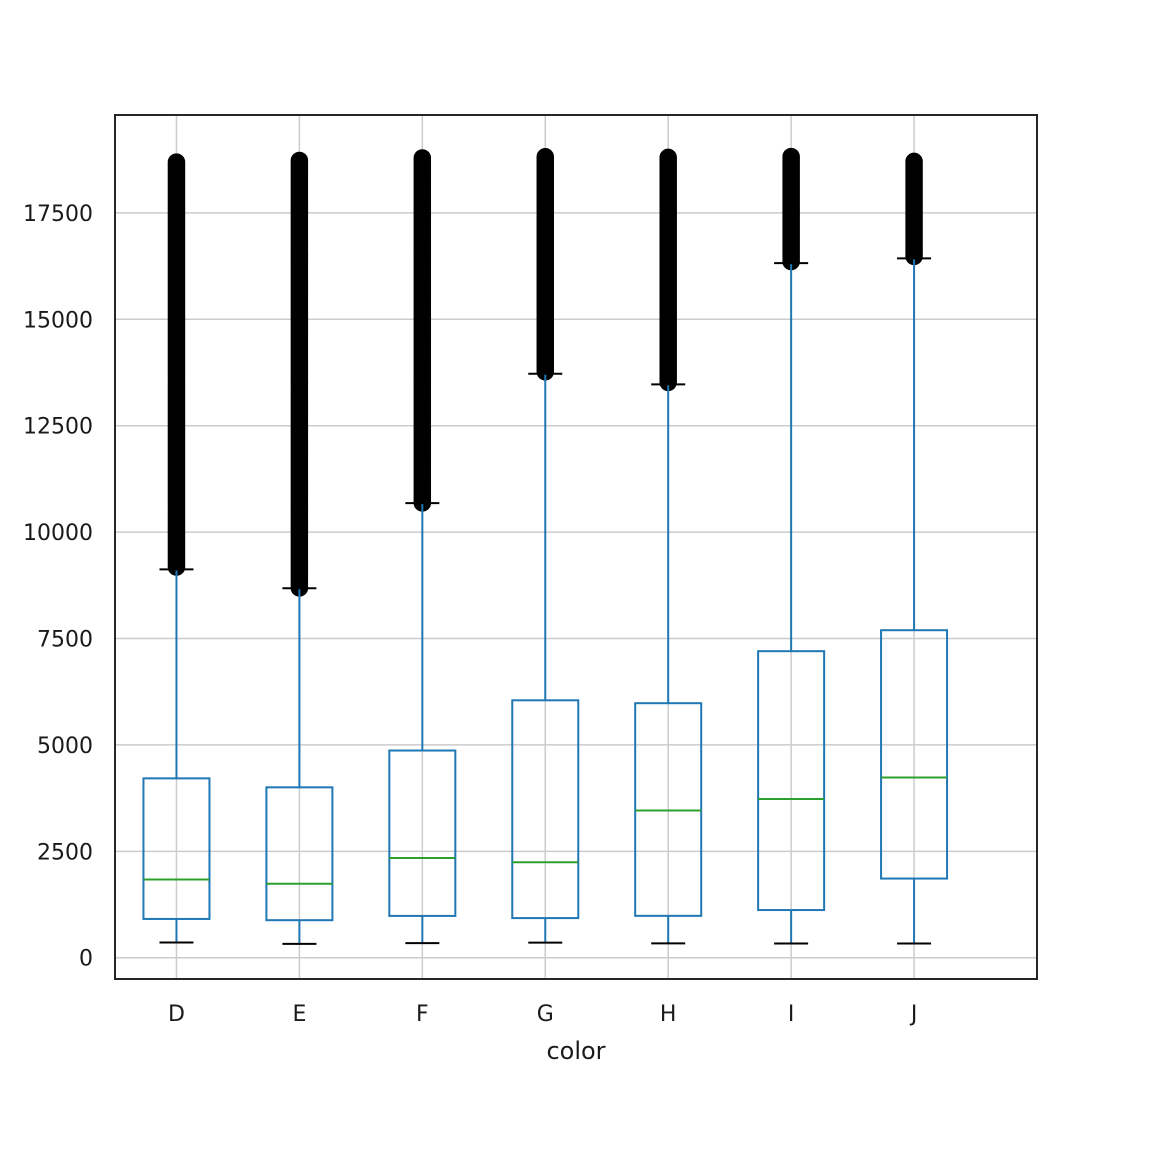 The width and height of the screenshot is (1152, 1152). Describe the element at coordinates (668, 546) in the screenshot. I see `box-group-H` at that location.